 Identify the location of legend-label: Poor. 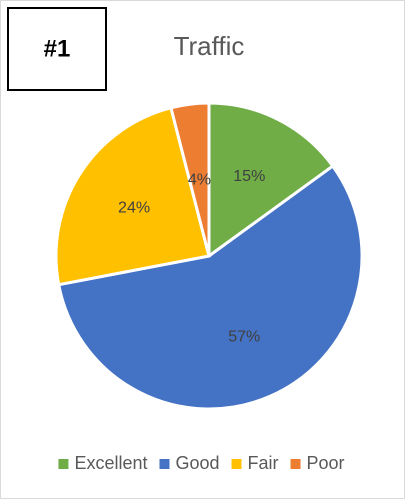
(326, 463).